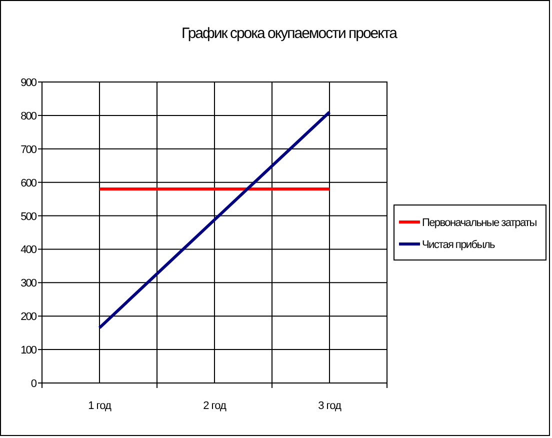  I want to click on y-tick-label: 700, so click(28, 150).